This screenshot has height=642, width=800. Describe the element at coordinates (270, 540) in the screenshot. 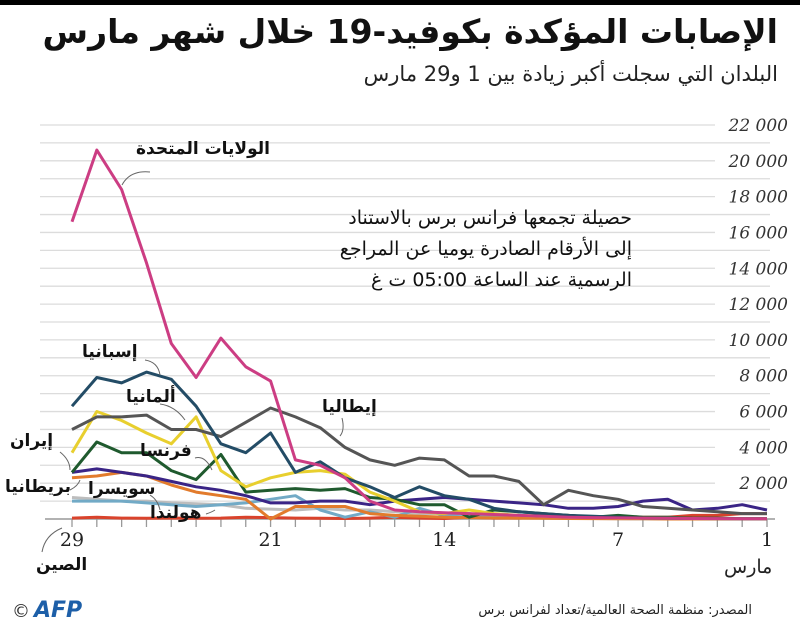

I see `x-tick-label: 21` at that location.